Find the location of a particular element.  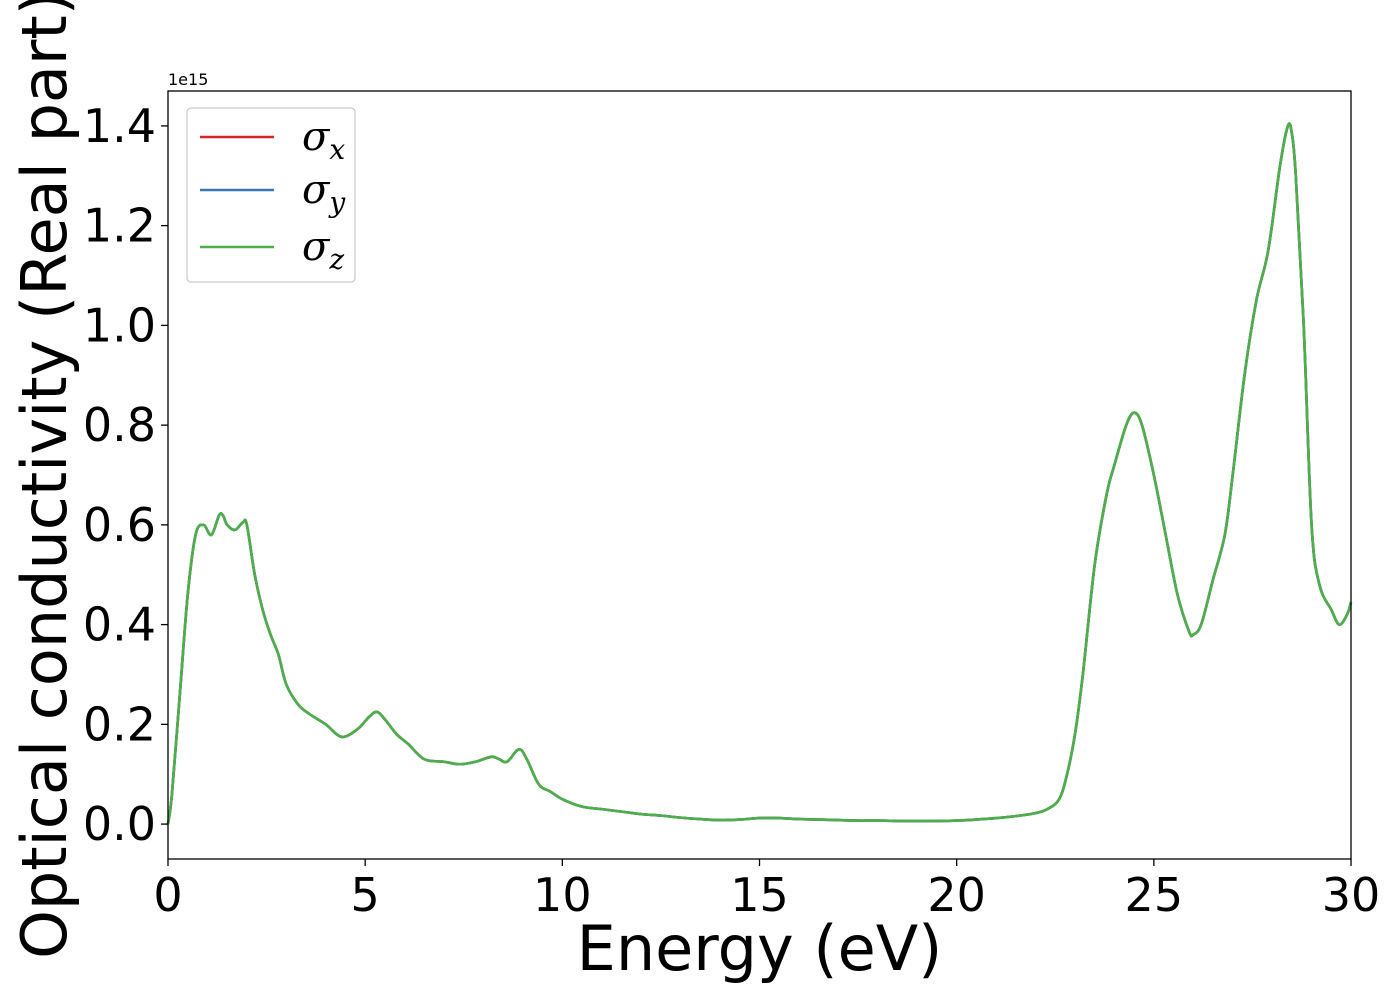

legend-label: σy is located at coordinates (324, 193).